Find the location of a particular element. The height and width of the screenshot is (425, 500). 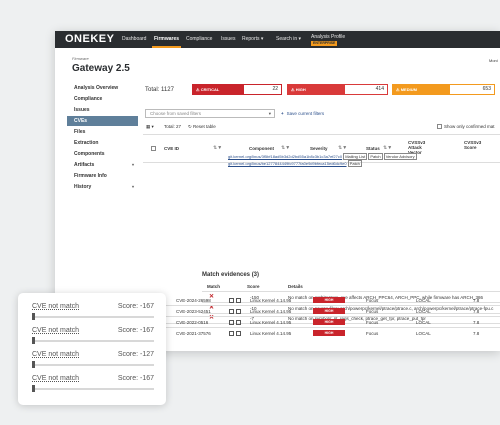

severity-label: CRITICAL is located at coordinates (210, 89).